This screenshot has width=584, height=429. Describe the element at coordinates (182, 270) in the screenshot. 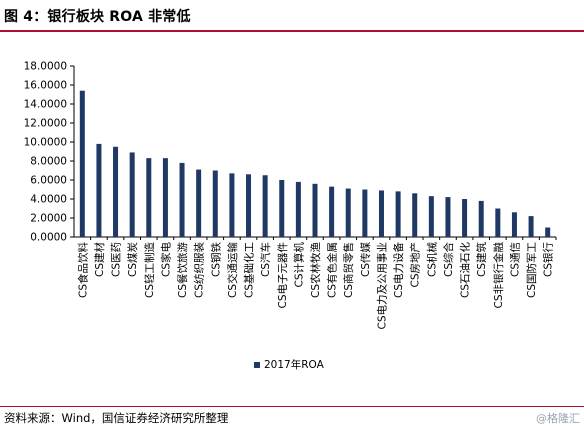

I see `x-tick-label: CS餐饮旅游` at that location.